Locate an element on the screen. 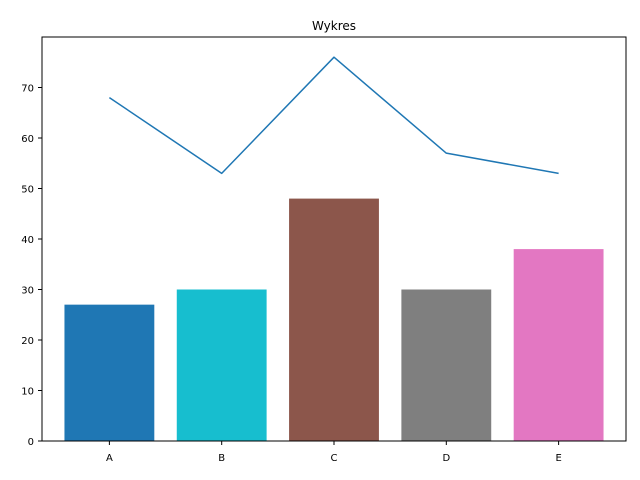 Image resolution: width=640 pixels, height=480 pixels. bar-e is located at coordinates (558, 345).